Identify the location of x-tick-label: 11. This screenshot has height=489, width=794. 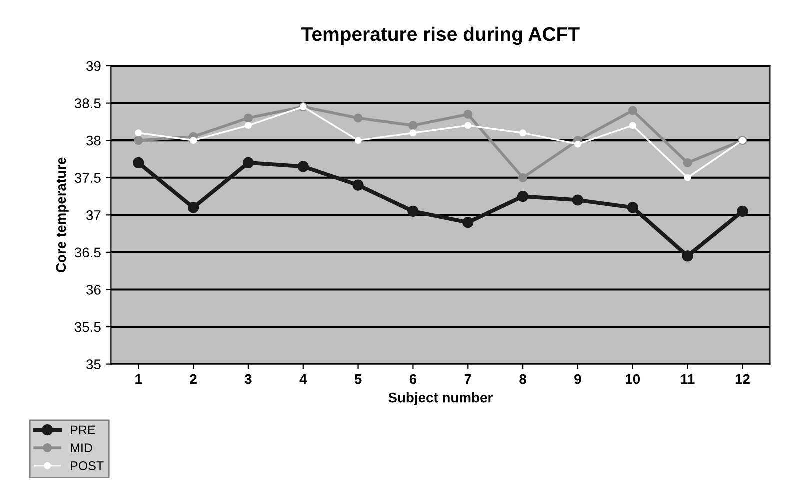
(688, 379).